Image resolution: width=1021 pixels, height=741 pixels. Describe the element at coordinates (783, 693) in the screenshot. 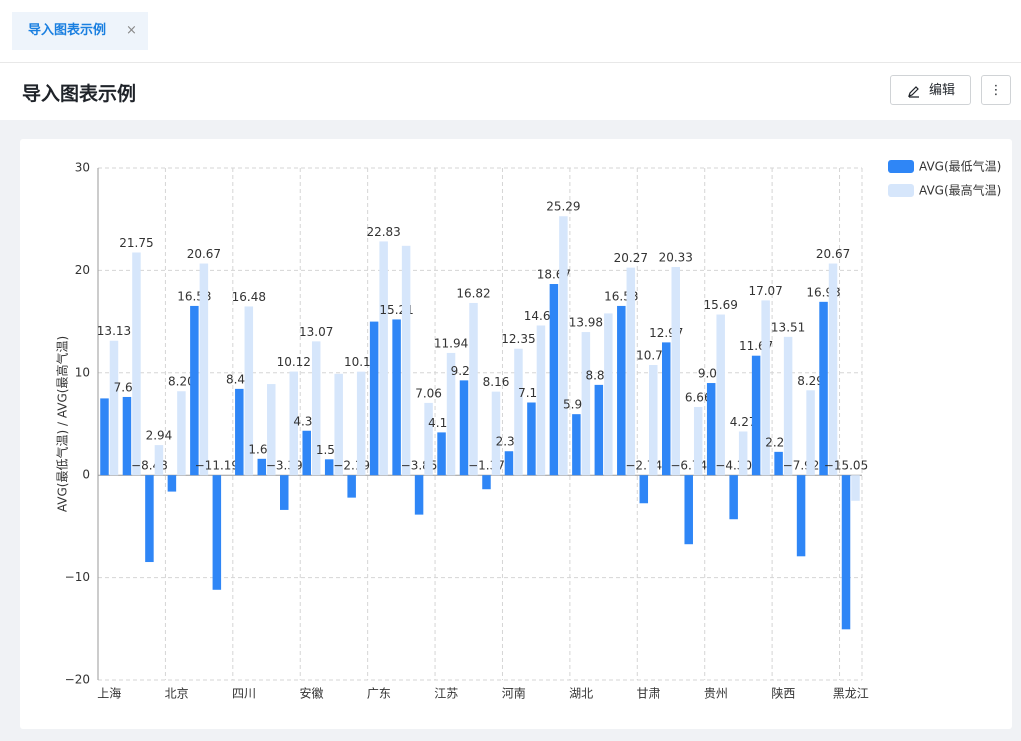

I see `x-tick-label: 陕西` at that location.